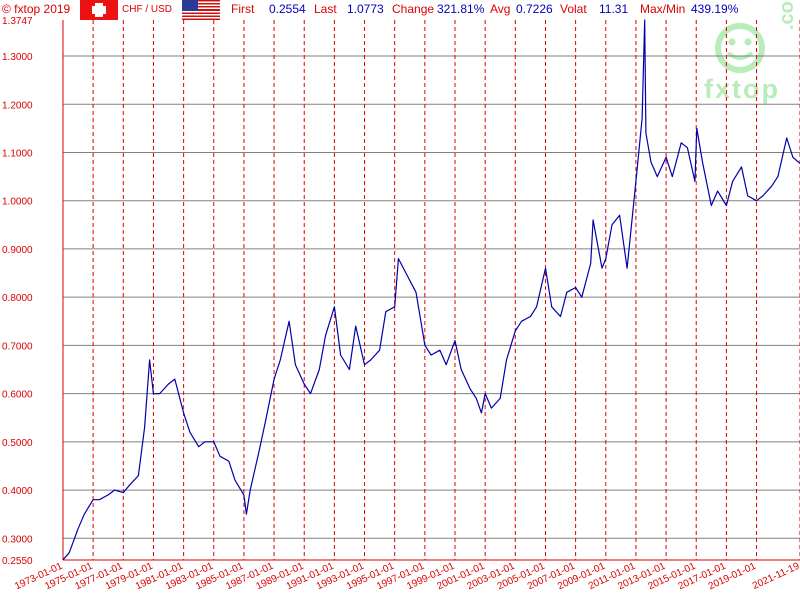 This screenshot has height=600, width=800. Describe the element at coordinates (17, 298) in the screenshot. I see `y-tick-label: 0.8000` at that location.